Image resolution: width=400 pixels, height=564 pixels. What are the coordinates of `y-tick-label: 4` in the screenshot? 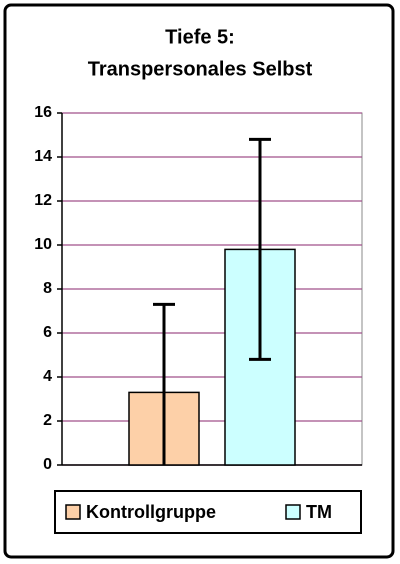 It's located at (47, 376).